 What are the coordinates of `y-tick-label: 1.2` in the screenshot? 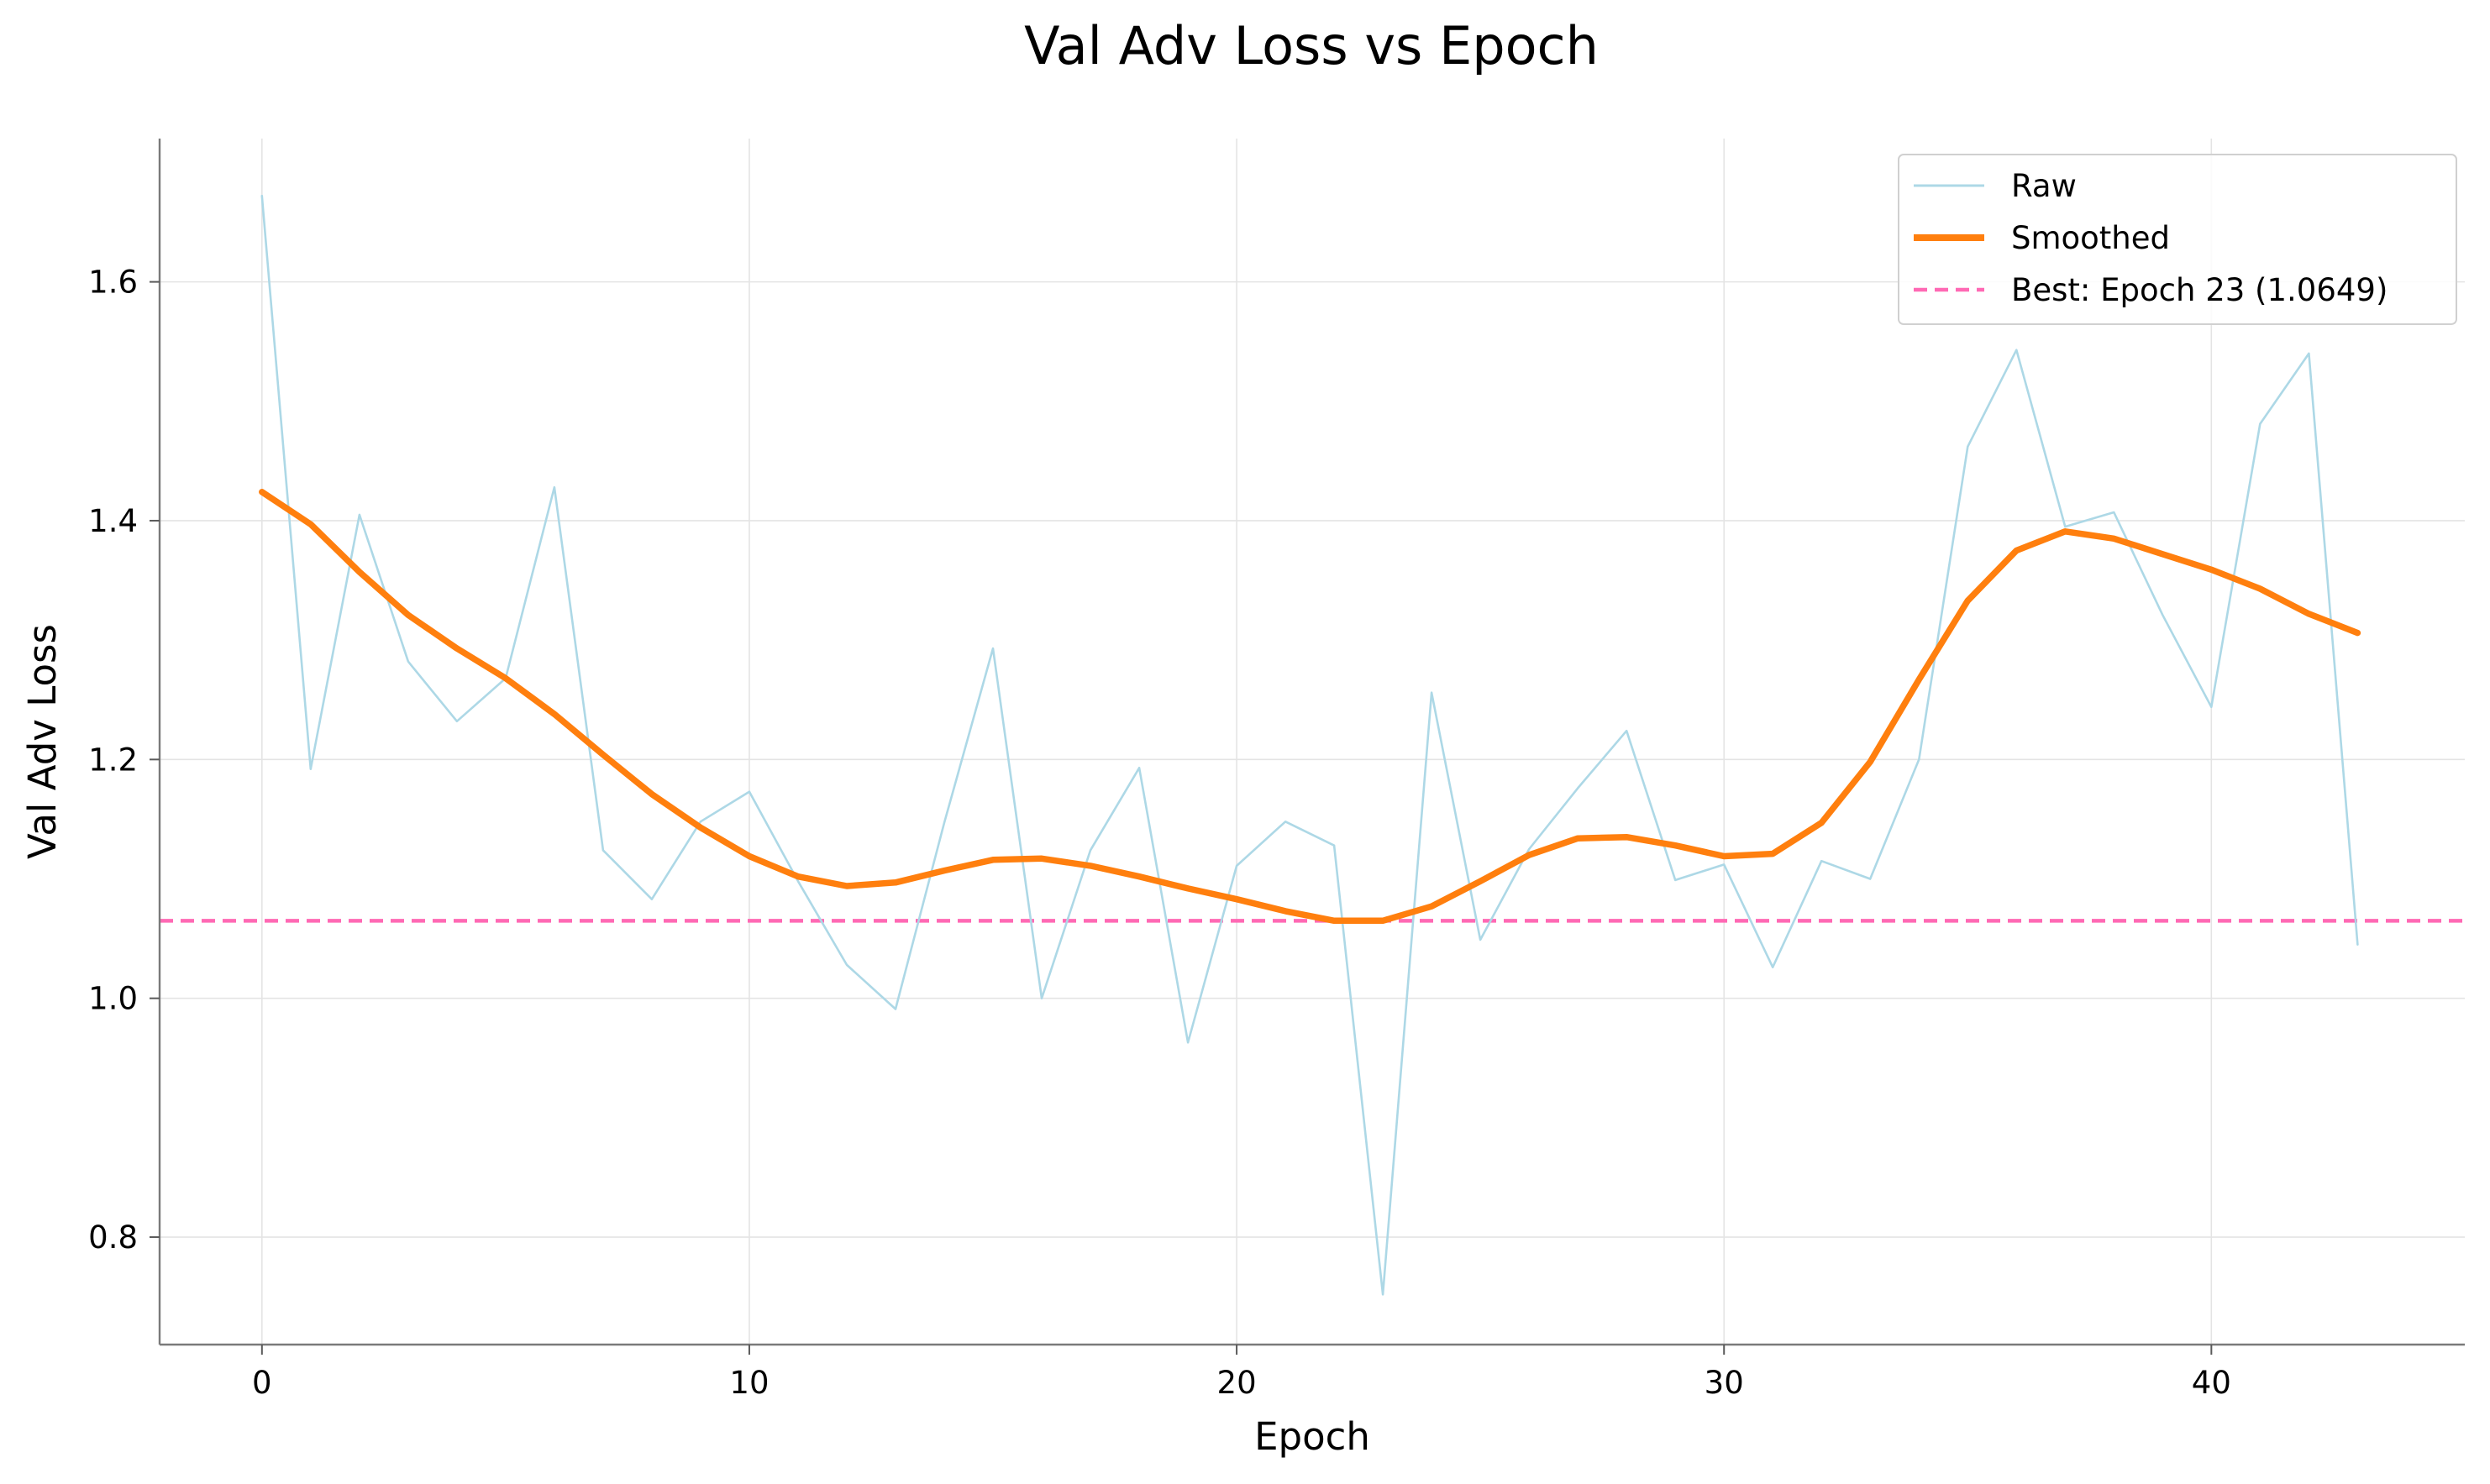 It's located at (113, 760).